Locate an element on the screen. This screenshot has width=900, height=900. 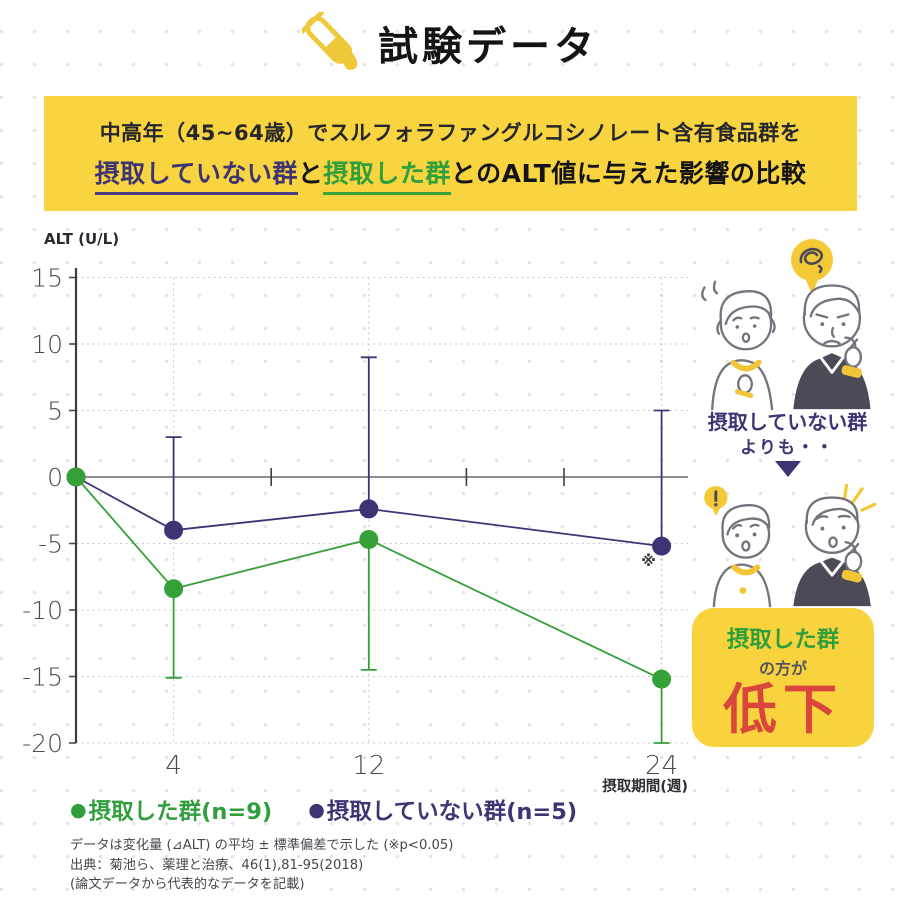
sparkles-icon is located at coordinates (860, 498).